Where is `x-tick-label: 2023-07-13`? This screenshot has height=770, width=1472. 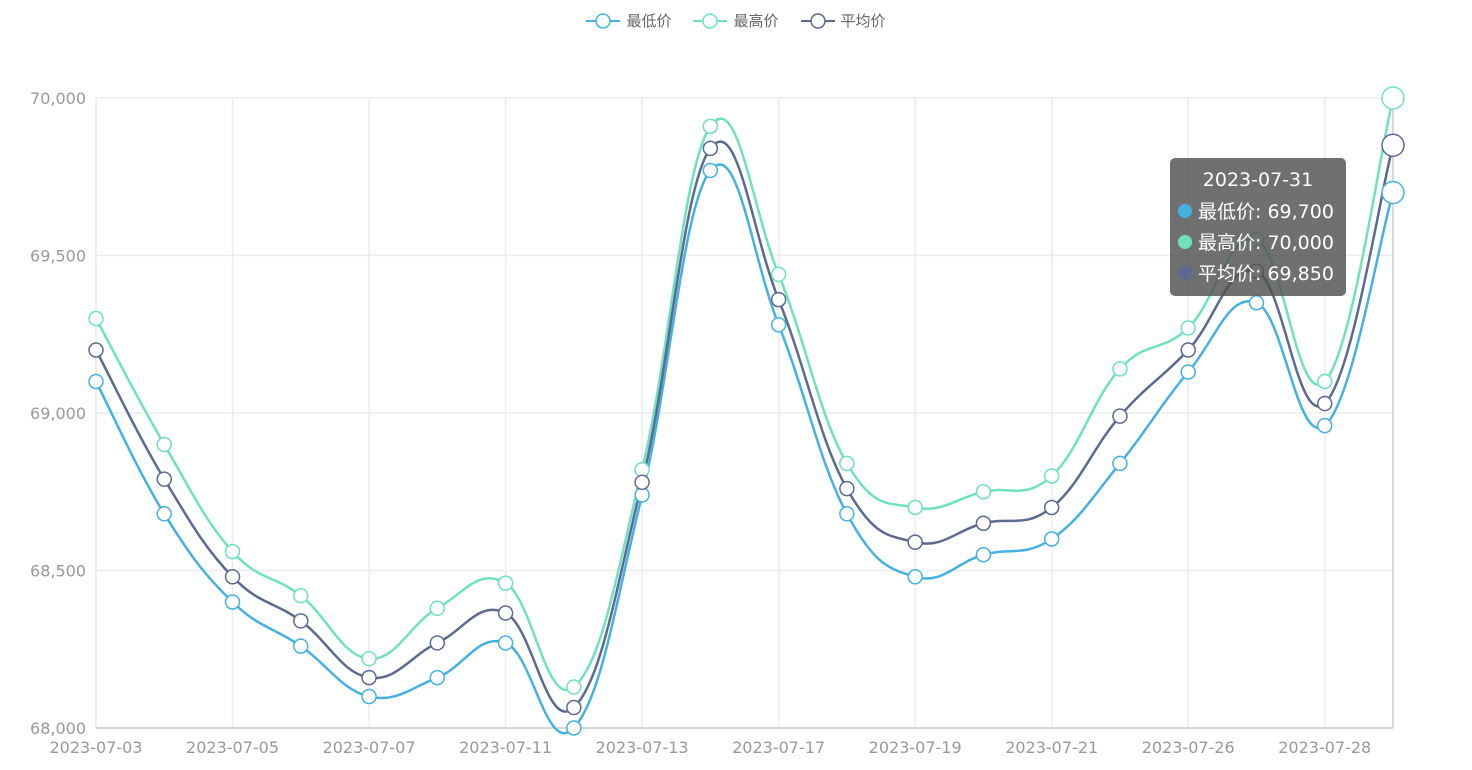
x-tick-label: 2023-07-13 is located at coordinates (642, 747).